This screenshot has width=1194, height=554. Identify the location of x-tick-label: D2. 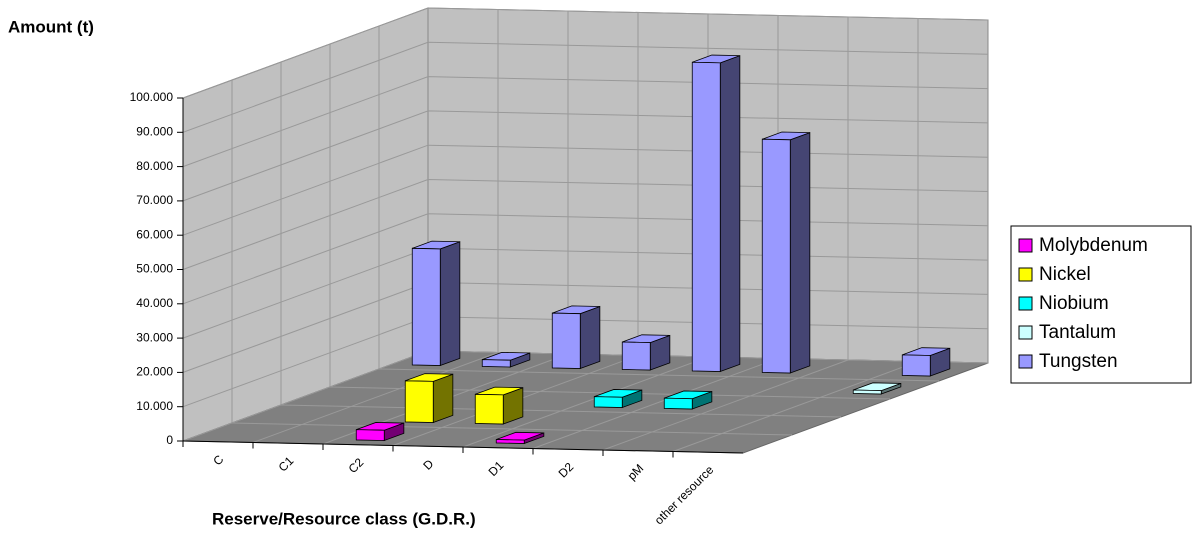
(566, 469).